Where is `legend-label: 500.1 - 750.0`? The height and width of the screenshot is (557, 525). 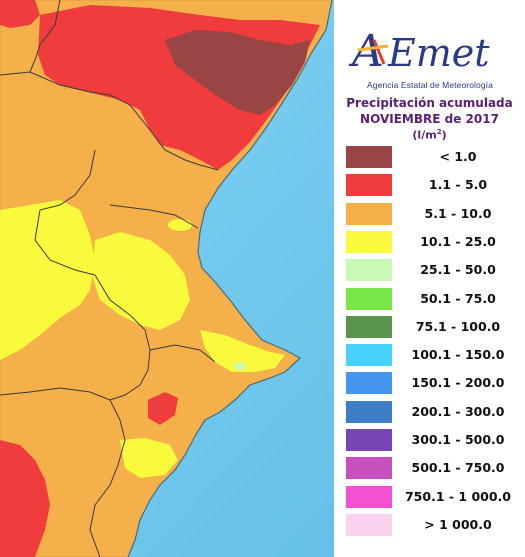
legend-label: 500.1 - 750.0 is located at coordinates (458, 468).